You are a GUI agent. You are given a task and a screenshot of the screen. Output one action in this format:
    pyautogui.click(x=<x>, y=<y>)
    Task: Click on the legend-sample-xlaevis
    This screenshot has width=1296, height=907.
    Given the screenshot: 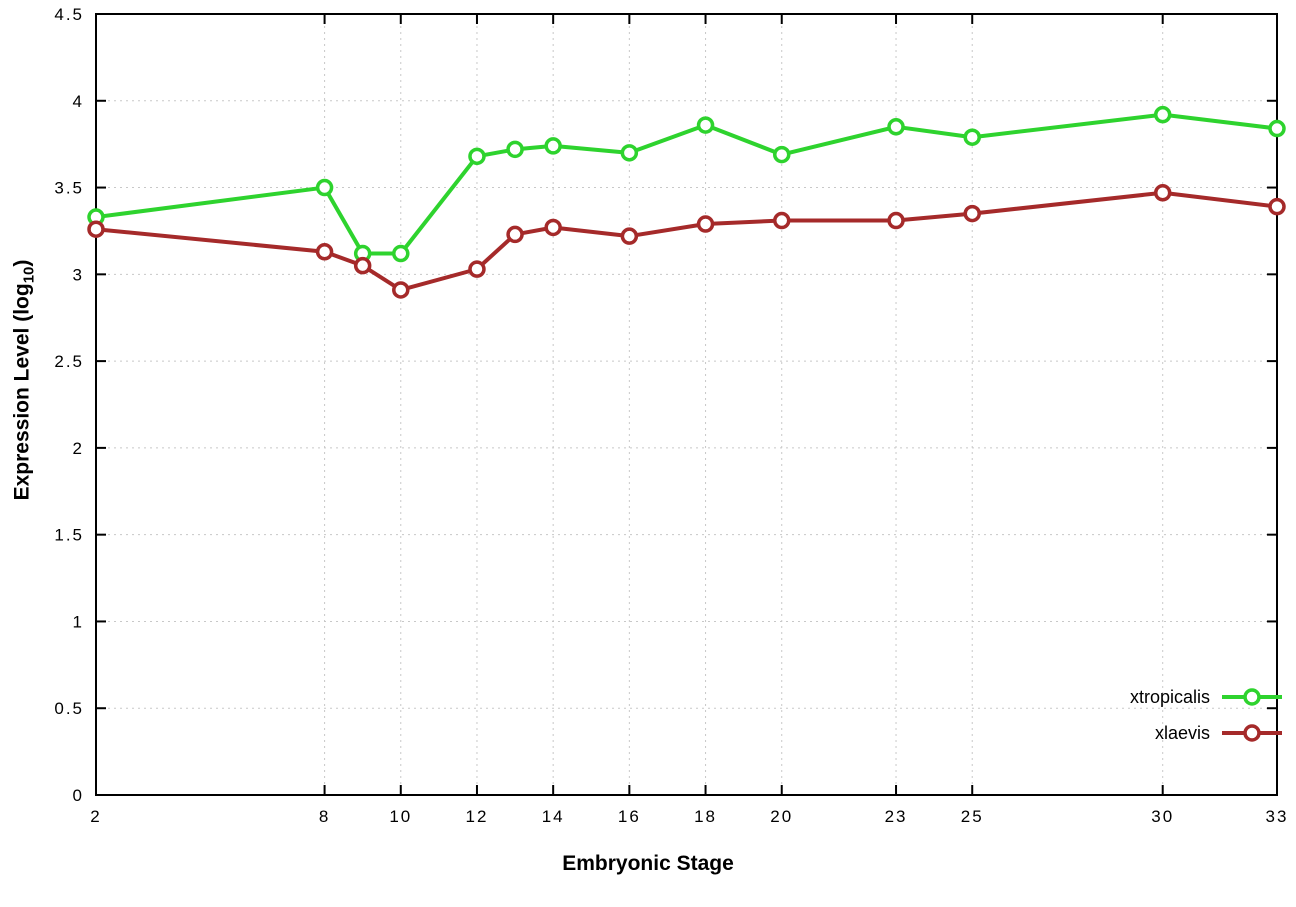 What is the action you would take?
    pyautogui.click(x=1252, y=733)
    